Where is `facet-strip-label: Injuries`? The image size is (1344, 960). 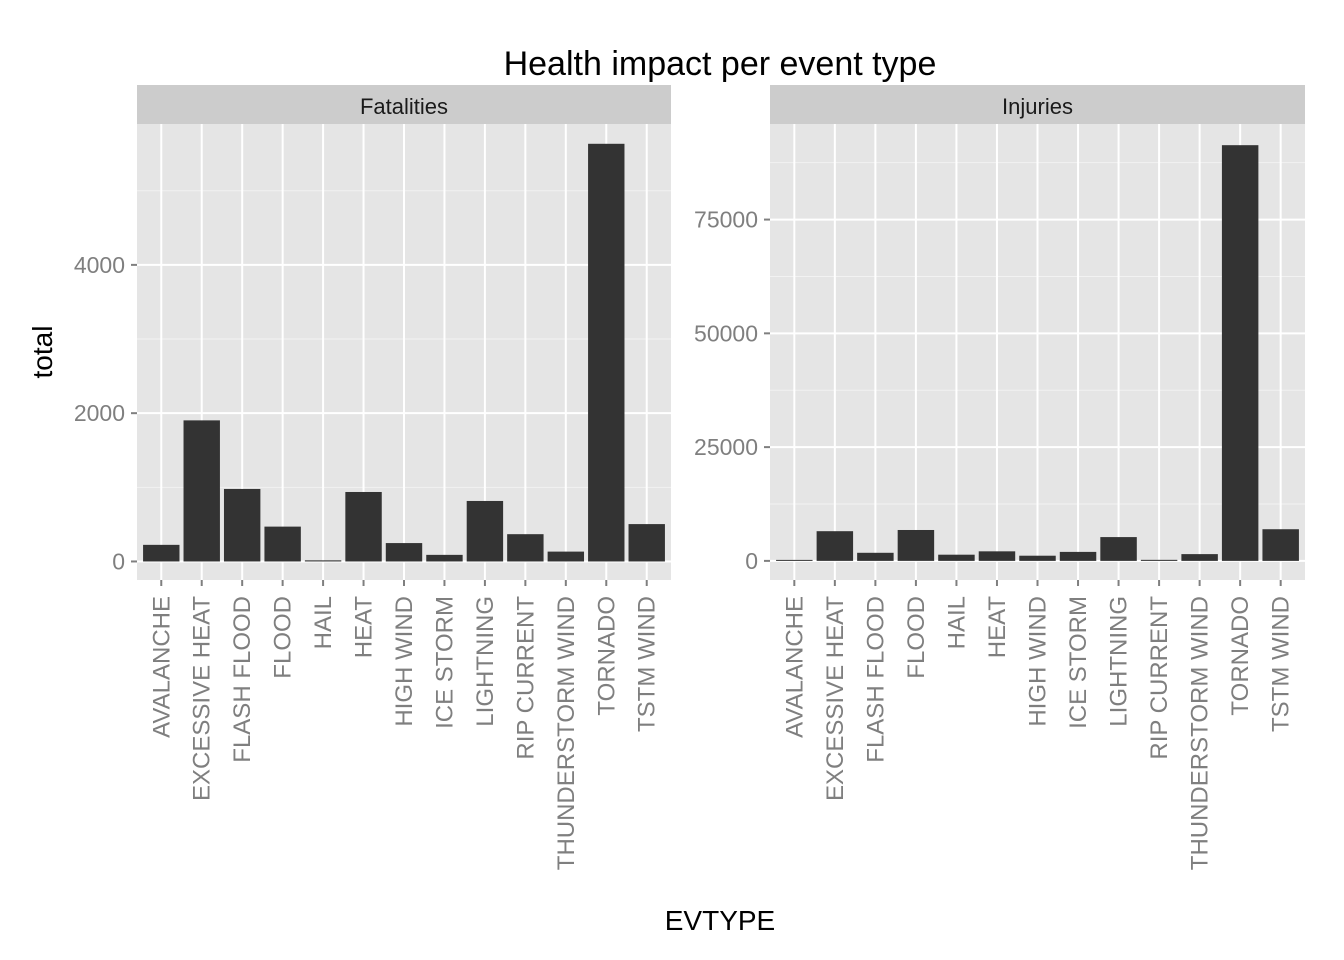
facet-strip-label: Injuries is located at coordinates (1037, 106).